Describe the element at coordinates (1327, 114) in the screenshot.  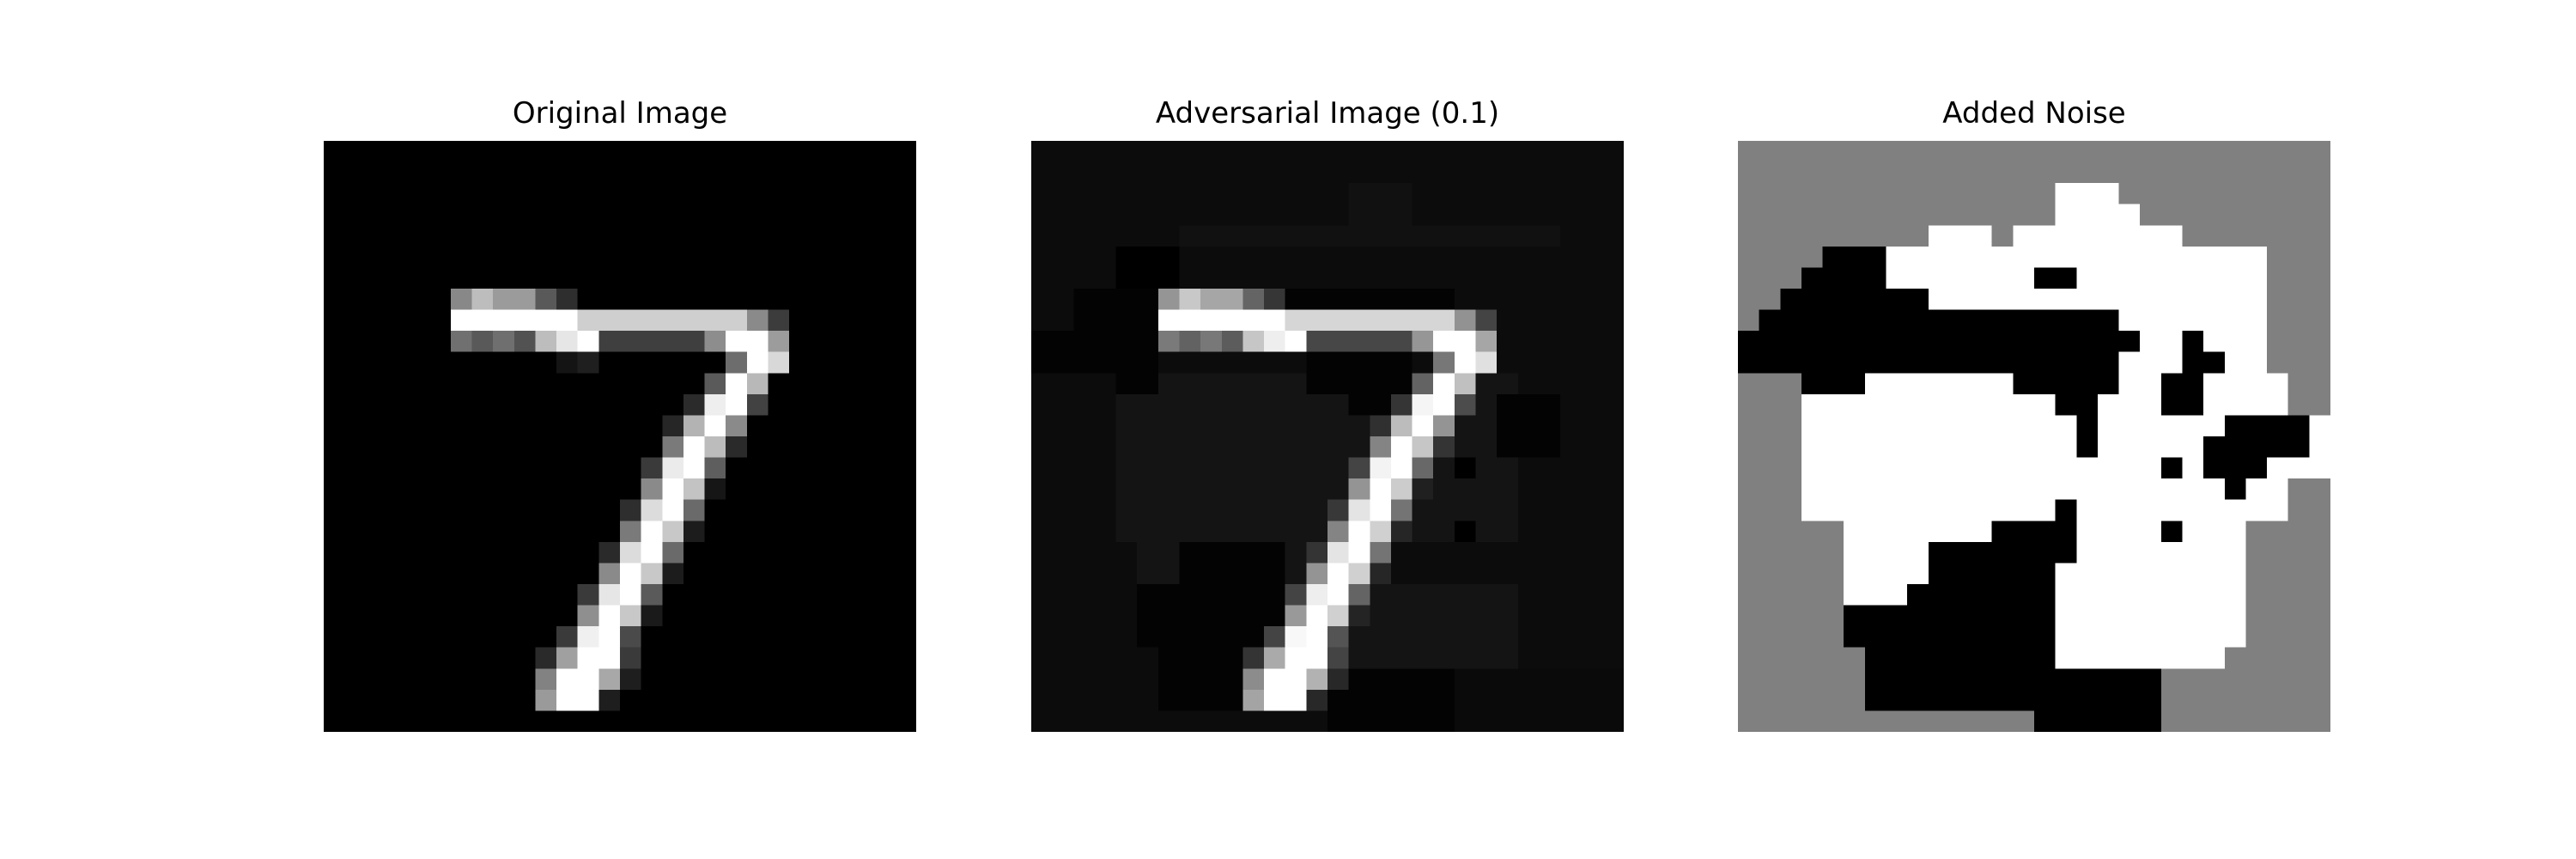
I see `panel-title-adversarial: Adversarial Image (0.1)` at that location.